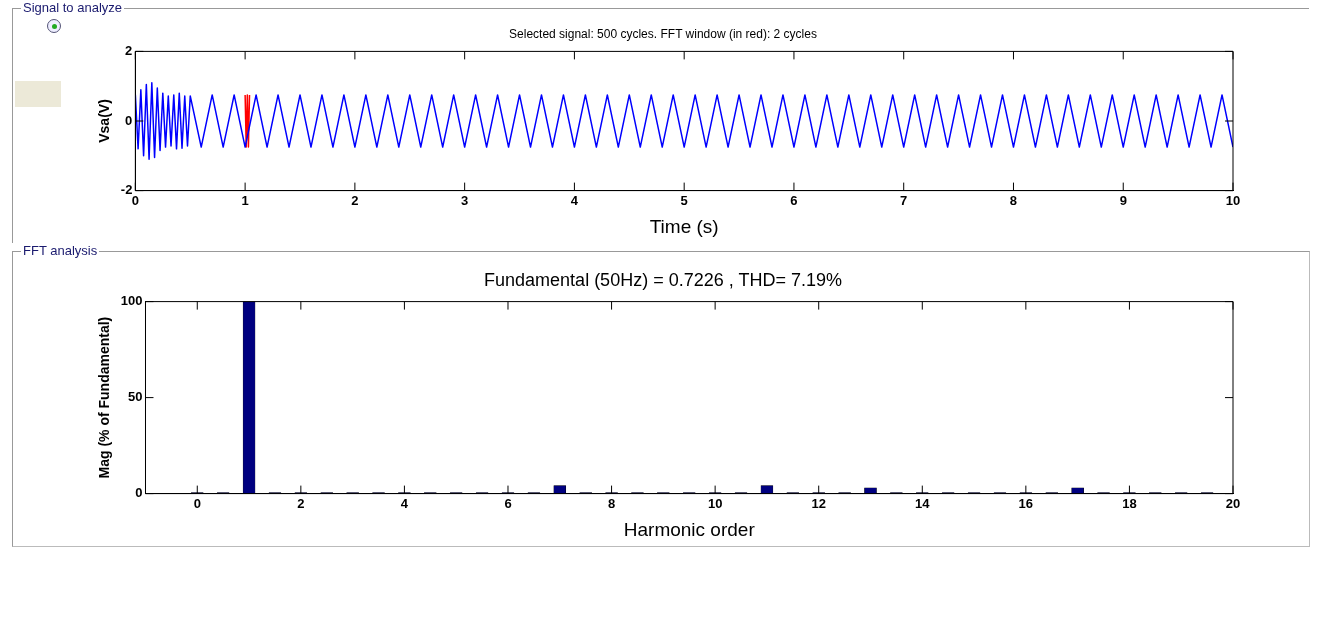  What do you see at coordinates (135, 397) in the screenshot?
I see `y-tick-label: 50` at bounding box center [135, 397].